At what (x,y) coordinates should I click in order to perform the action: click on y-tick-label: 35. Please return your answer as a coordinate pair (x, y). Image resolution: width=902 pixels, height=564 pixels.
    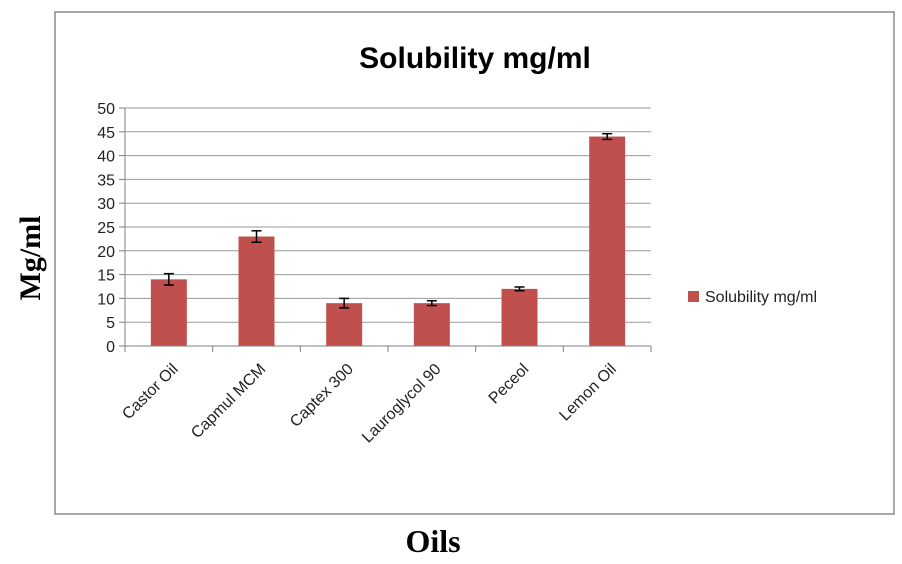
    Looking at the image, I should click on (106, 180).